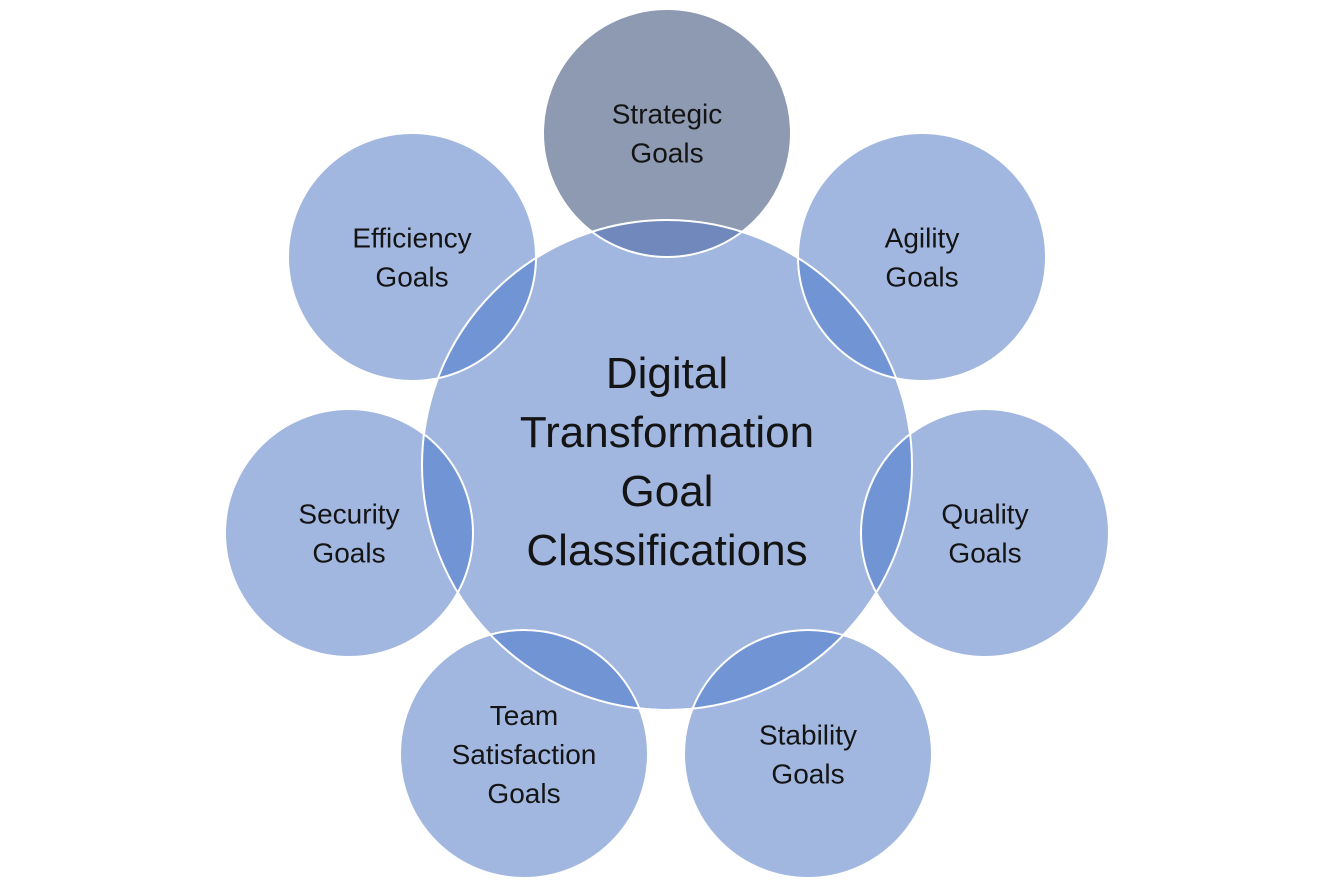  I want to click on quality-label-line-1: Quality, so click(984, 514).